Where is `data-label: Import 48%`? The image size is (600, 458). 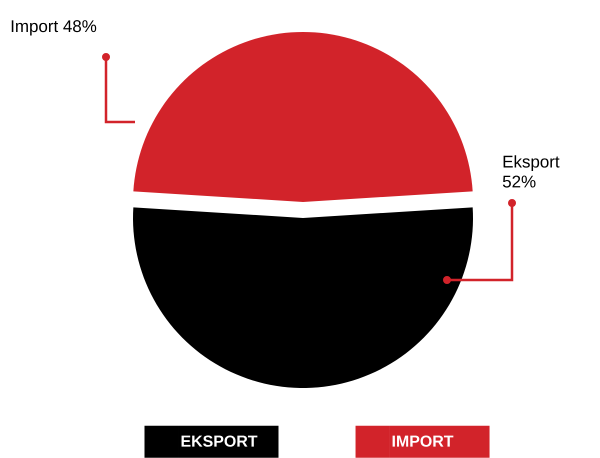 data-label: Import 48% is located at coordinates (54, 28).